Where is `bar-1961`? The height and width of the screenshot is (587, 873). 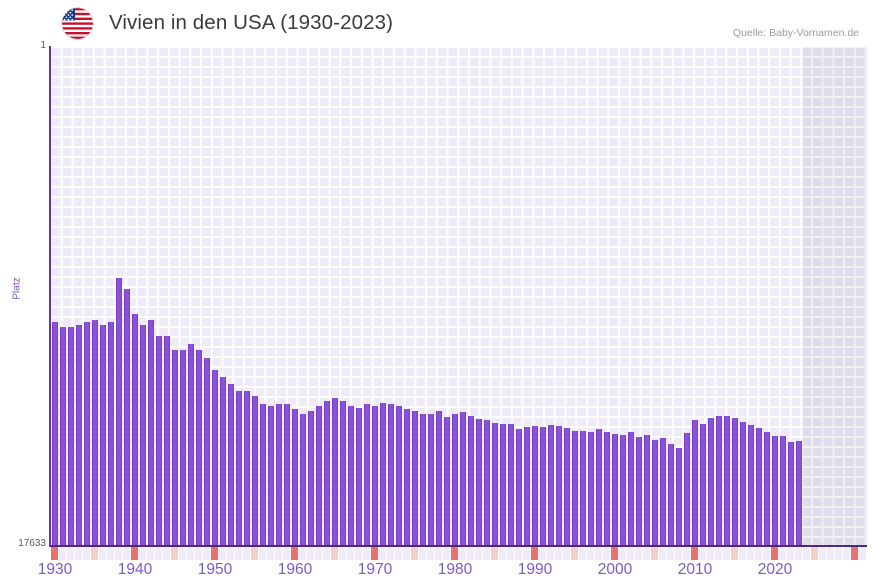
bar-1961 is located at coordinates (303, 480).